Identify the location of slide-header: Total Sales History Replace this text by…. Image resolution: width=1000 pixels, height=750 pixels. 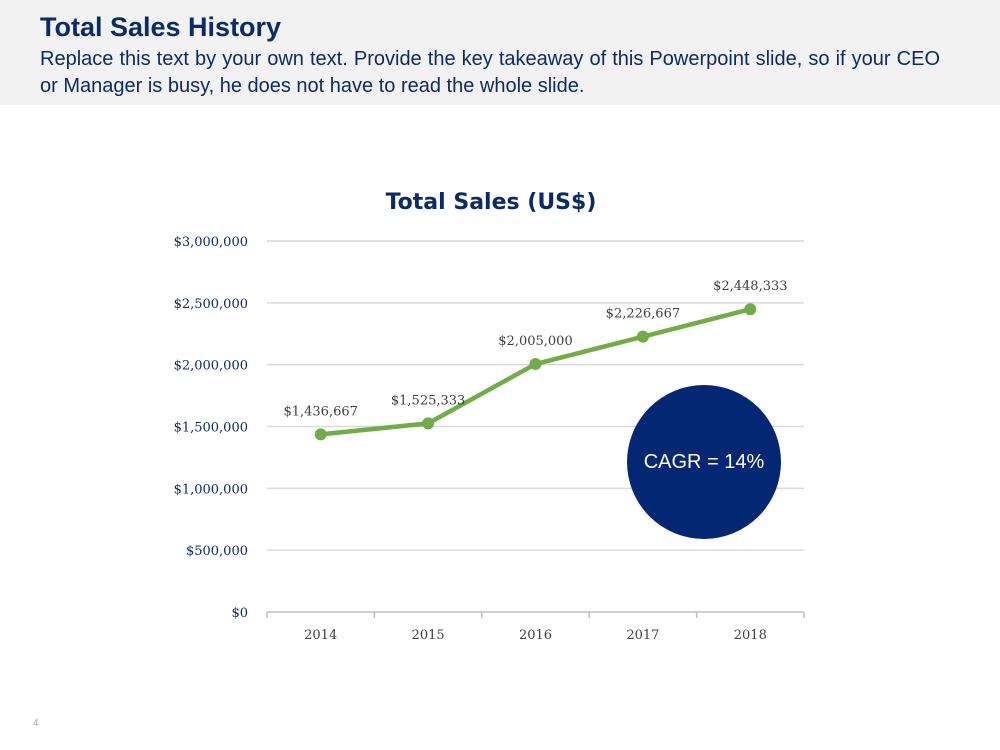
(500, 52).